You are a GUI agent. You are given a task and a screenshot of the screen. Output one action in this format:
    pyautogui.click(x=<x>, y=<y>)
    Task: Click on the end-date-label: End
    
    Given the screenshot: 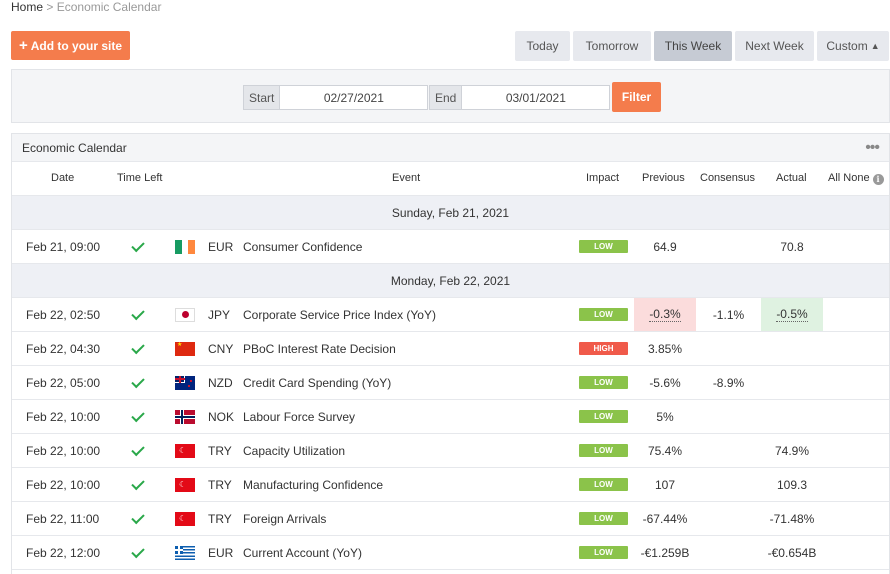 What is the action you would take?
    pyautogui.click(x=446, y=97)
    